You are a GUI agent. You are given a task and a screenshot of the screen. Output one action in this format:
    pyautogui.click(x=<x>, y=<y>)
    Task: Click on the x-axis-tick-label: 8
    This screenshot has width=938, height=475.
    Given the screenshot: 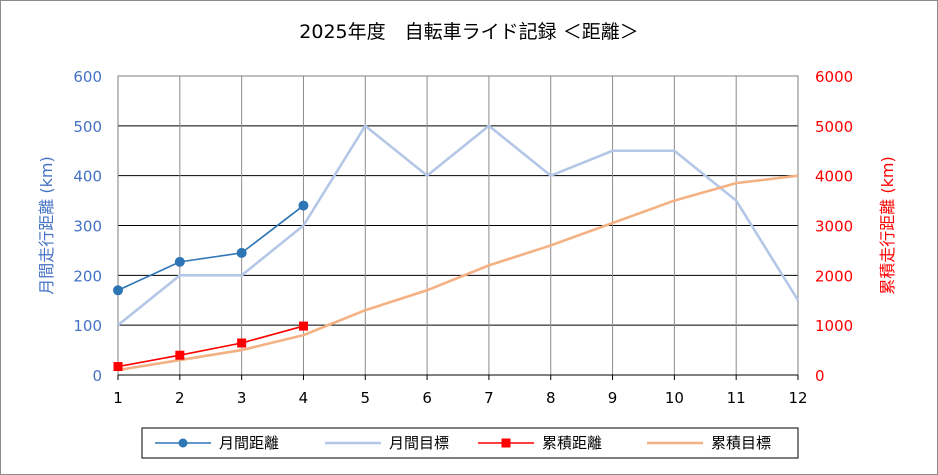 What is the action you would take?
    pyautogui.click(x=551, y=398)
    